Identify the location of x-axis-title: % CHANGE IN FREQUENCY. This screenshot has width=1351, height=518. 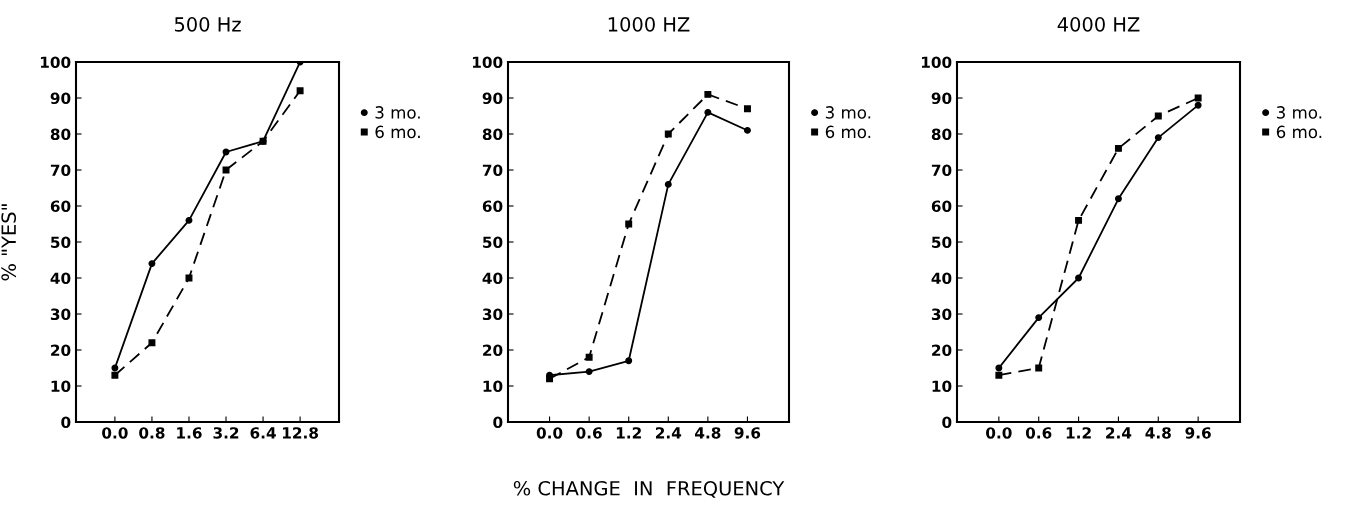
(649, 489).